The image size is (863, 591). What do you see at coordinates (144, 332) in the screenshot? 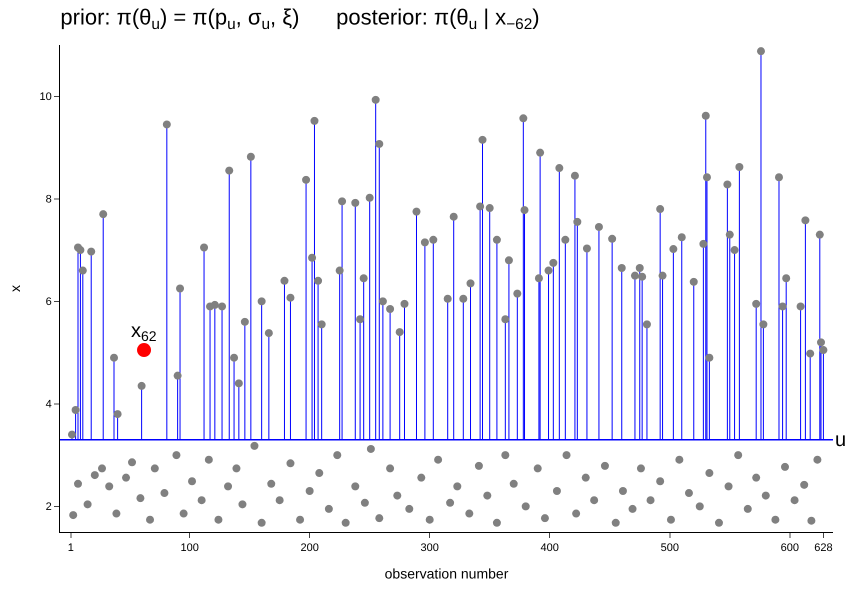
I see `annotation: x$_{62}$` at bounding box center [144, 332].